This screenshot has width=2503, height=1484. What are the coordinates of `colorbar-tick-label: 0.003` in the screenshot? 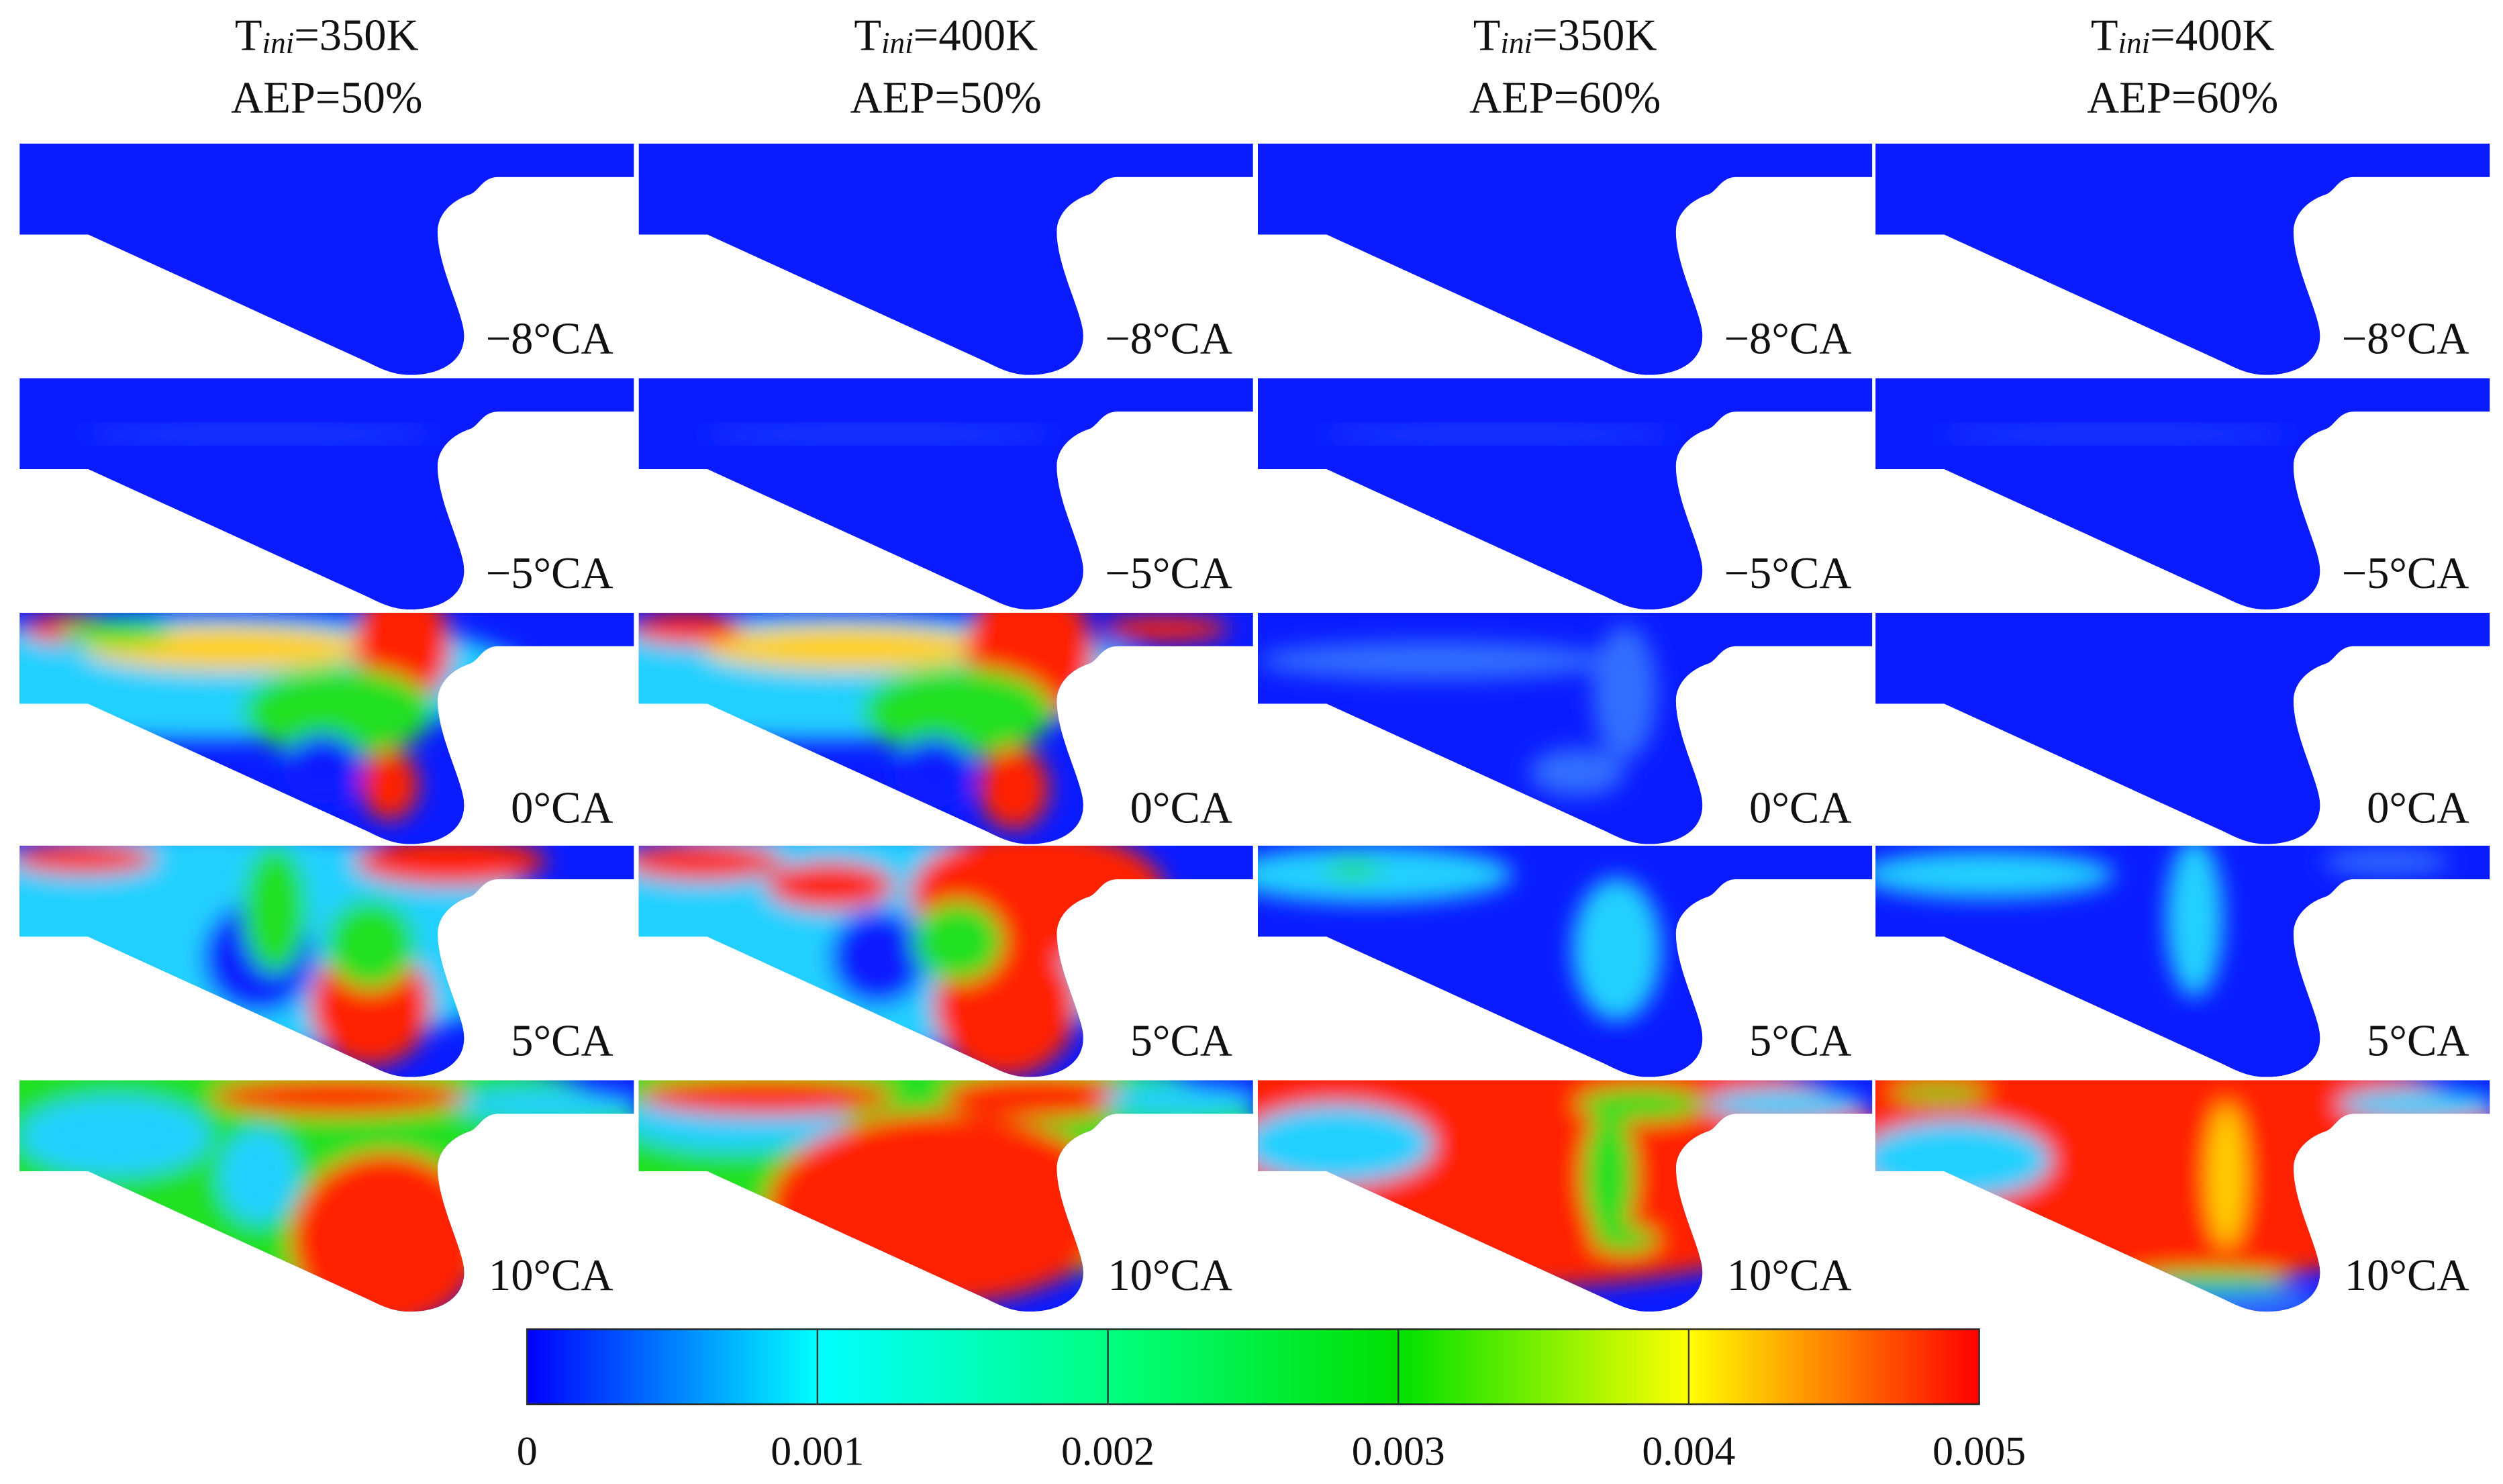 It's located at (1398, 1451).